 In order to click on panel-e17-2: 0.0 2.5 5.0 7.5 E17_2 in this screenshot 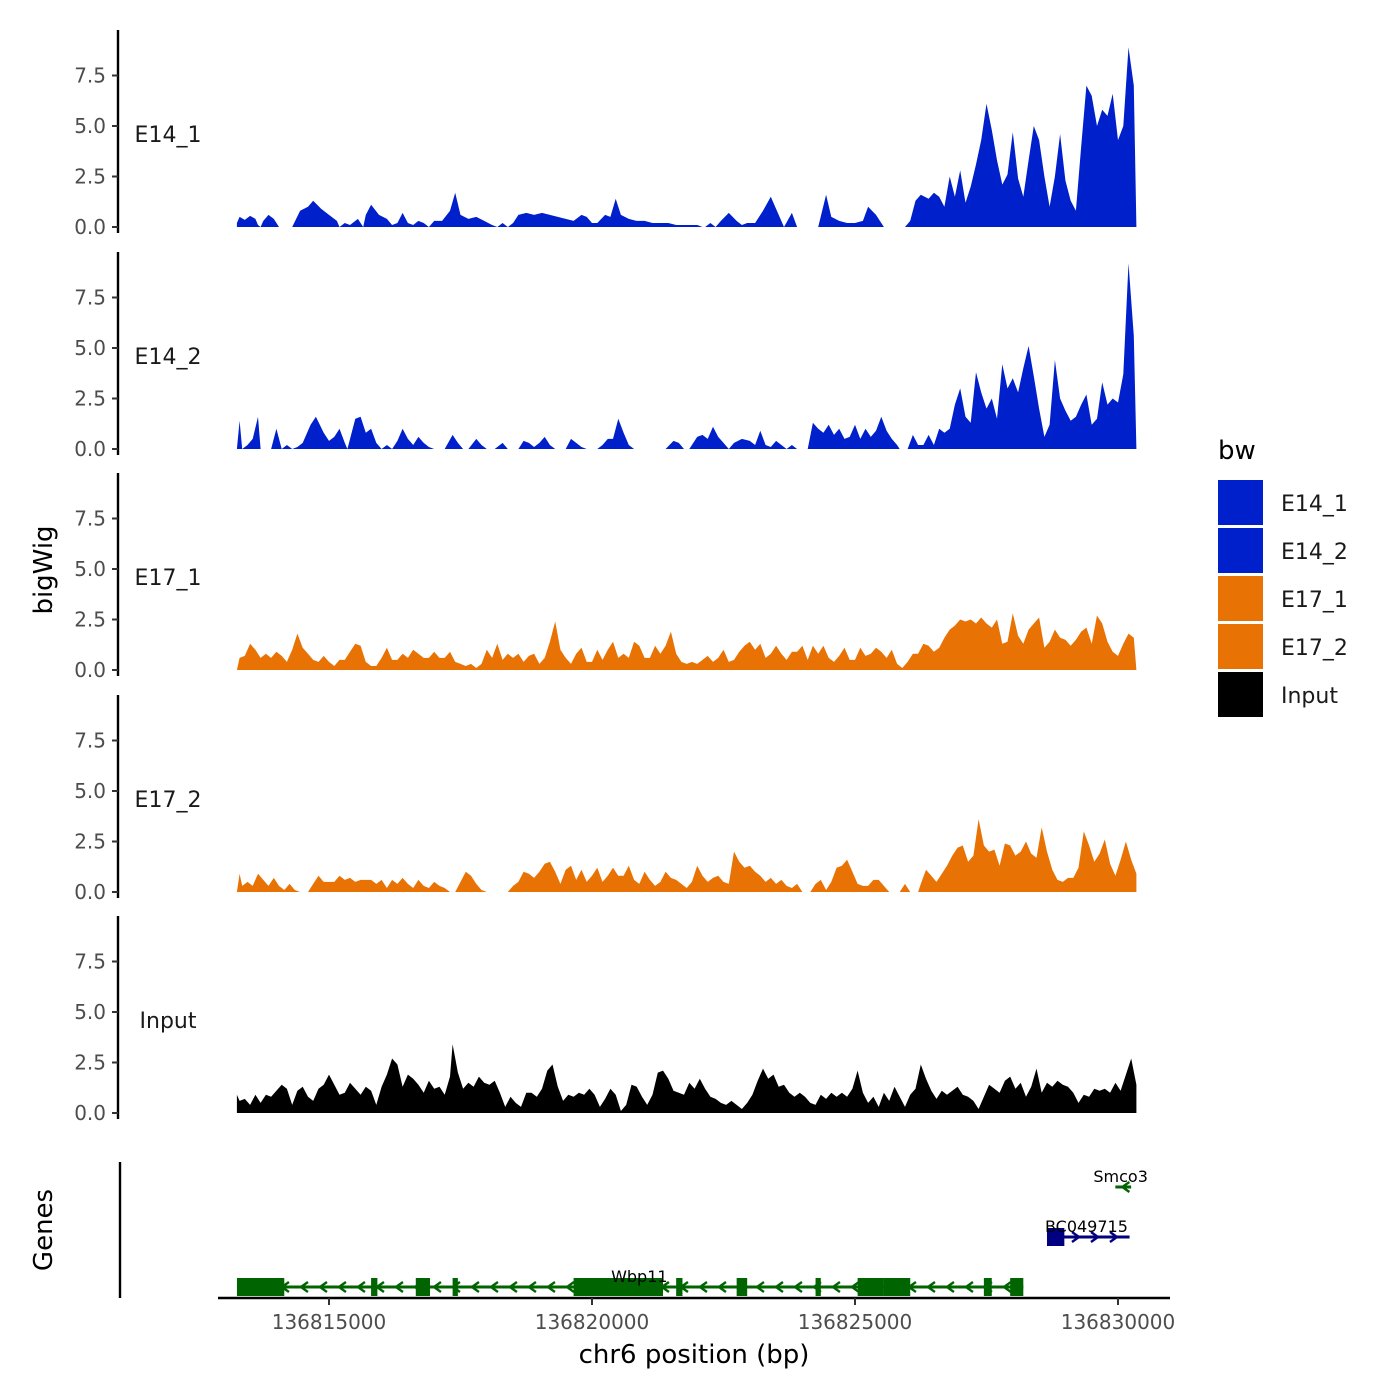, I will do `click(605, 799)`.